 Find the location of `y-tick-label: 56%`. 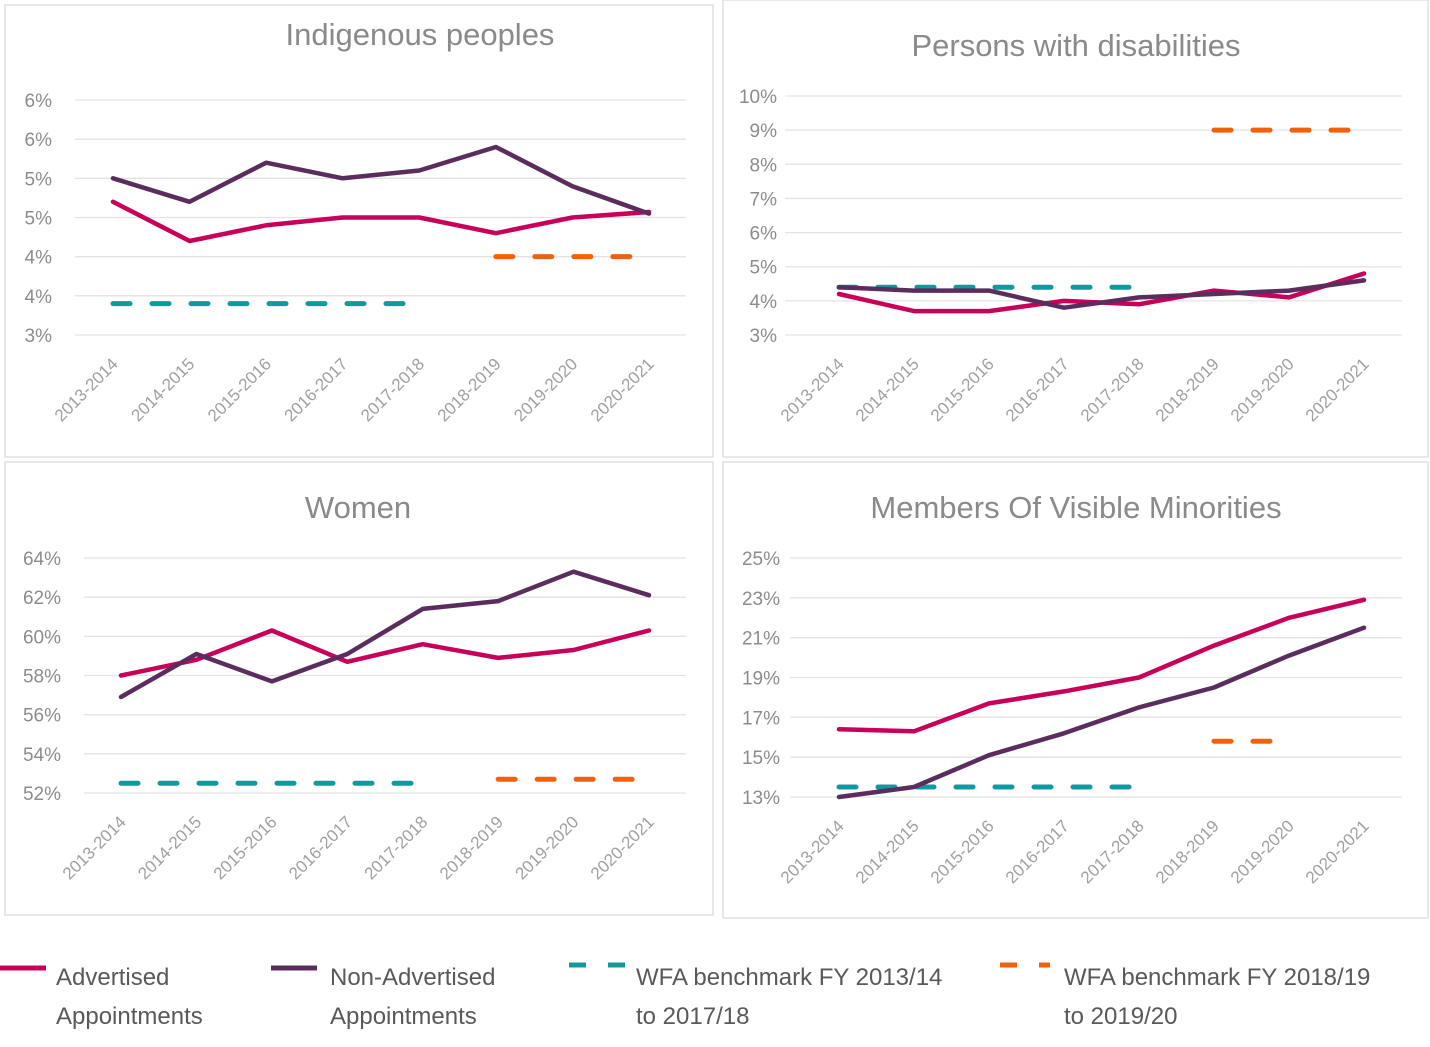

y-tick-label: 56% is located at coordinates (42, 716).